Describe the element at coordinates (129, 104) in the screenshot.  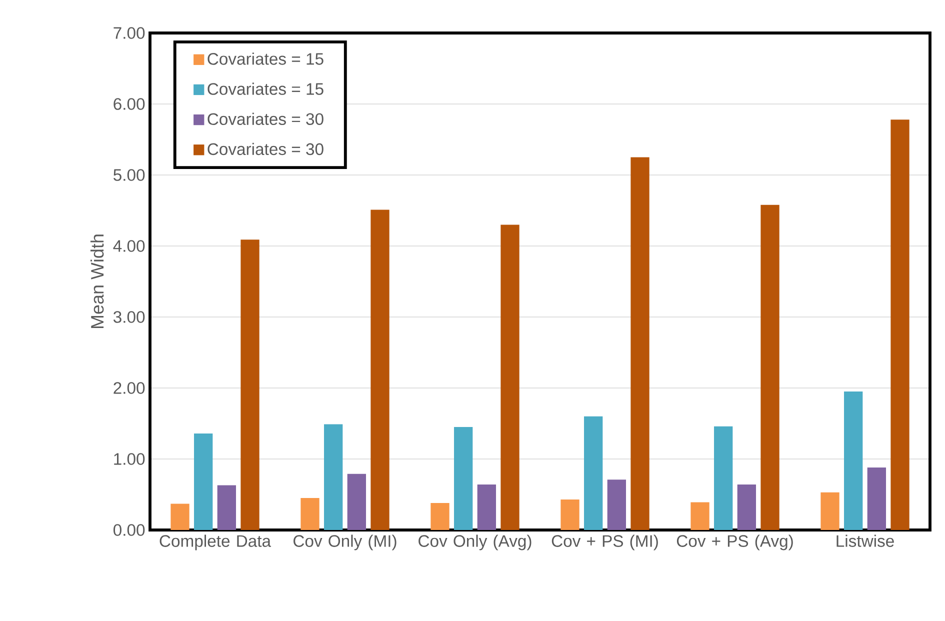
I see `y-tick-label: 6.00` at that location.